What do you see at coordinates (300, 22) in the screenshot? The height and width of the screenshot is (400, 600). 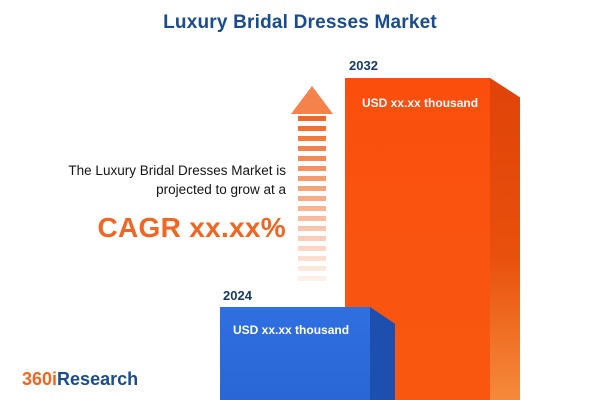 I see `page-title: Luxury Bridal Dresses Market` at bounding box center [300, 22].